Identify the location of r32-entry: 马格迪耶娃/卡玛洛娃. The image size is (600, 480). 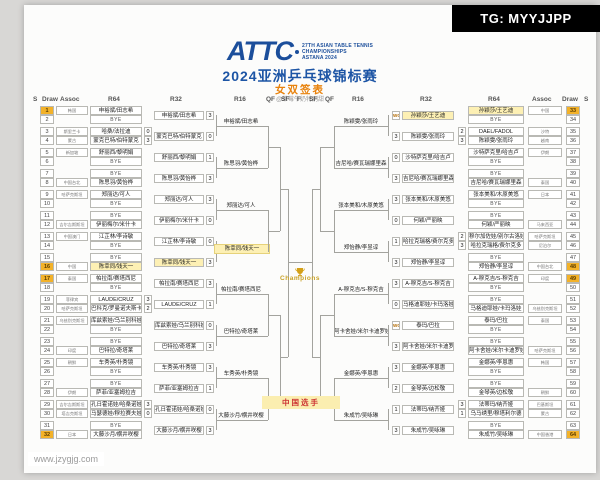
(428, 304).